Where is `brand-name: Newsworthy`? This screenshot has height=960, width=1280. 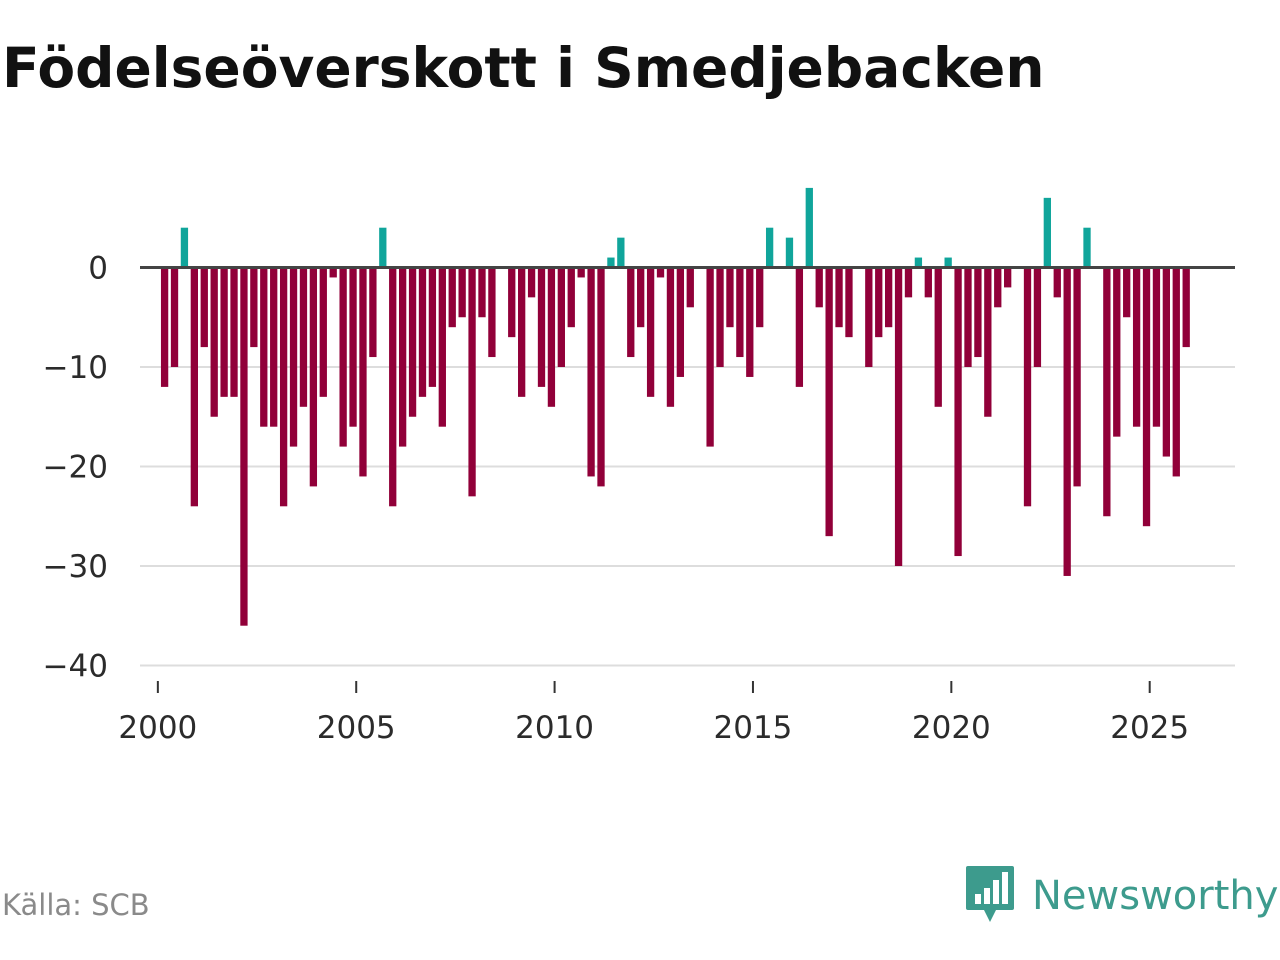
brand-name: Newsworthy is located at coordinates (1155, 896).